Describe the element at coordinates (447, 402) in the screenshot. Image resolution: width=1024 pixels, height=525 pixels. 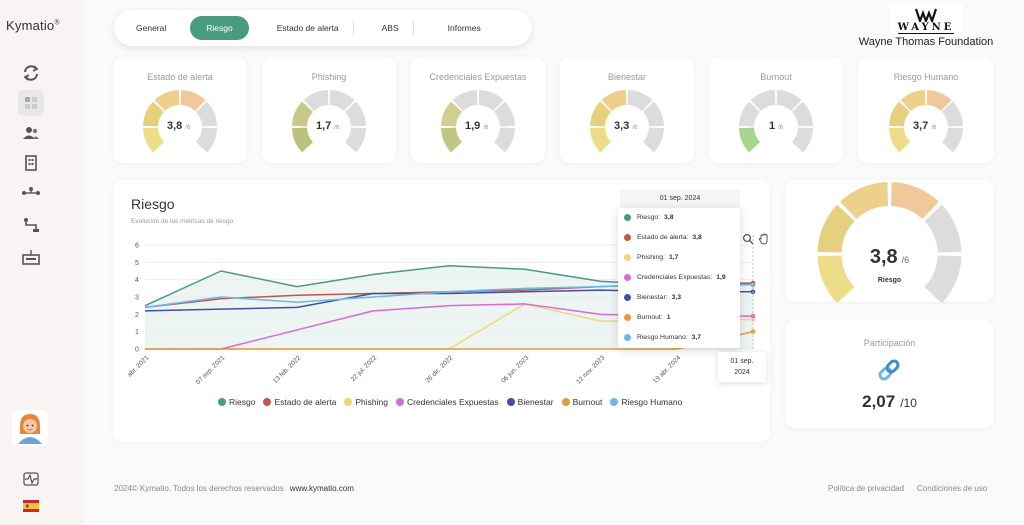
I see `legend-credenciales-expuestas: Credenciales Expuestas` at that location.